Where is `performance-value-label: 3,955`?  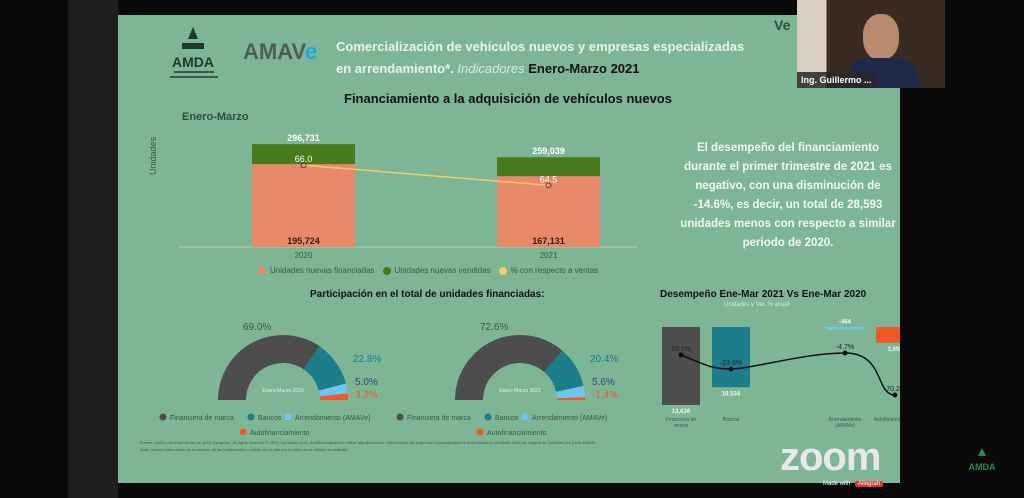 performance-value-label: 3,955 is located at coordinates (893, 350).